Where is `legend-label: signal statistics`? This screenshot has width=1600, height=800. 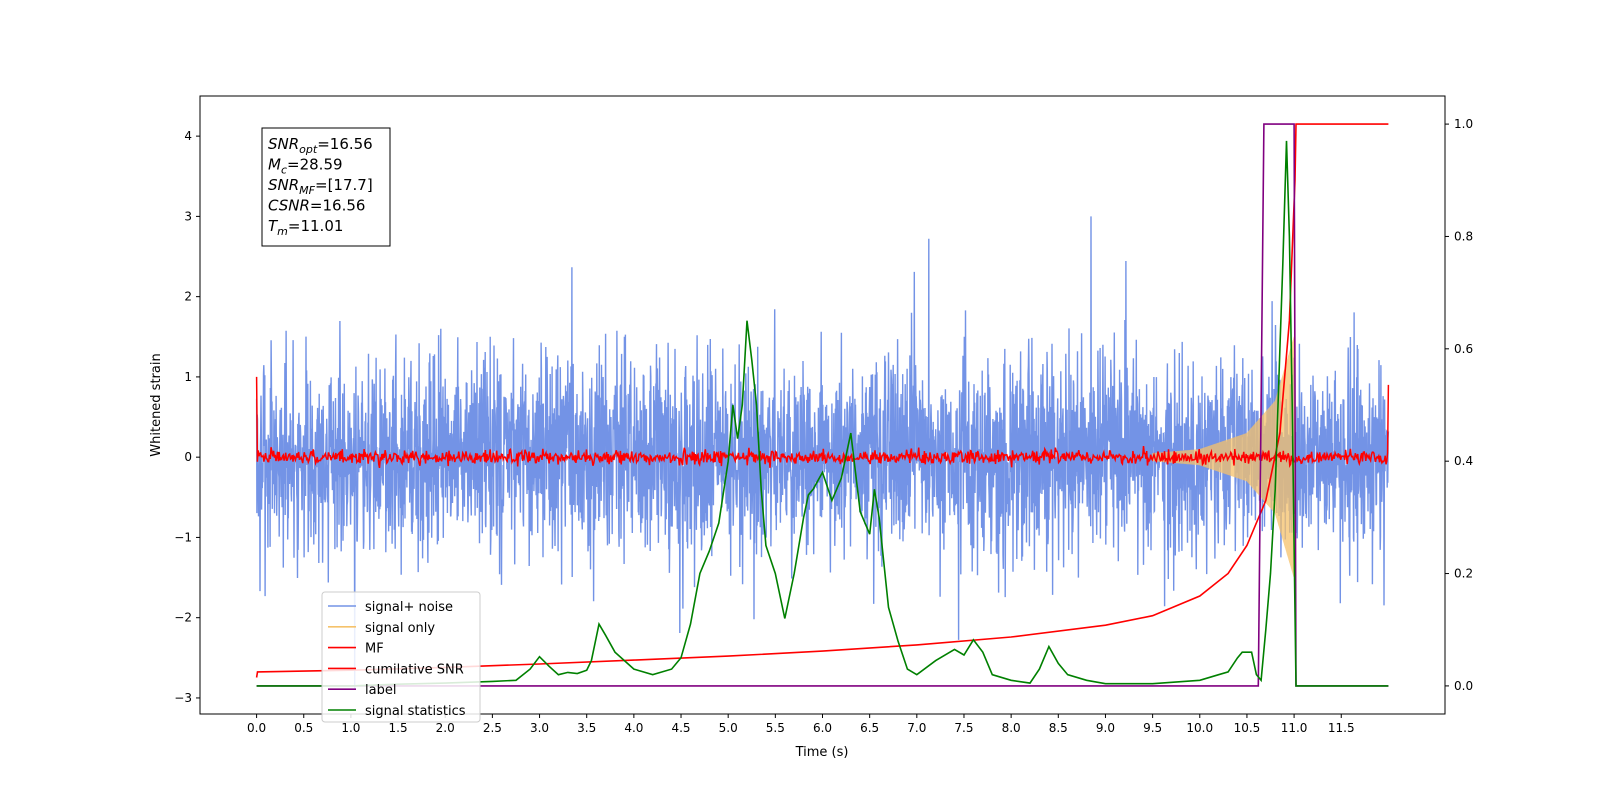
legend-label: signal statistics is located at coordinates (415, 711).